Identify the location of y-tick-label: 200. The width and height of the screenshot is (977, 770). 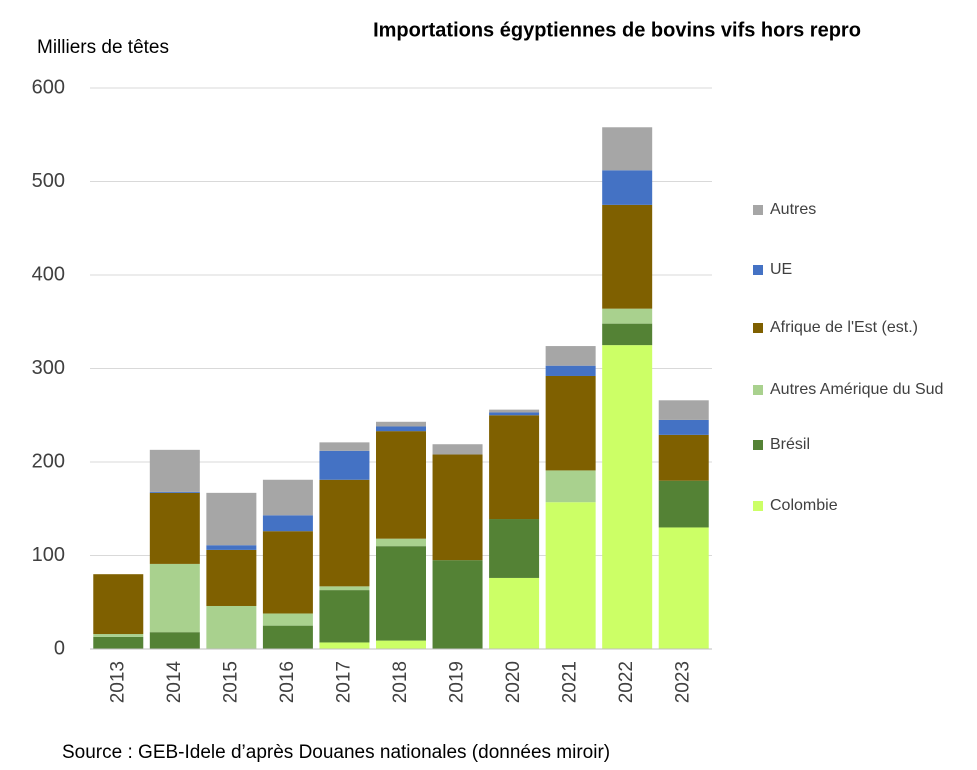
(48, 461).